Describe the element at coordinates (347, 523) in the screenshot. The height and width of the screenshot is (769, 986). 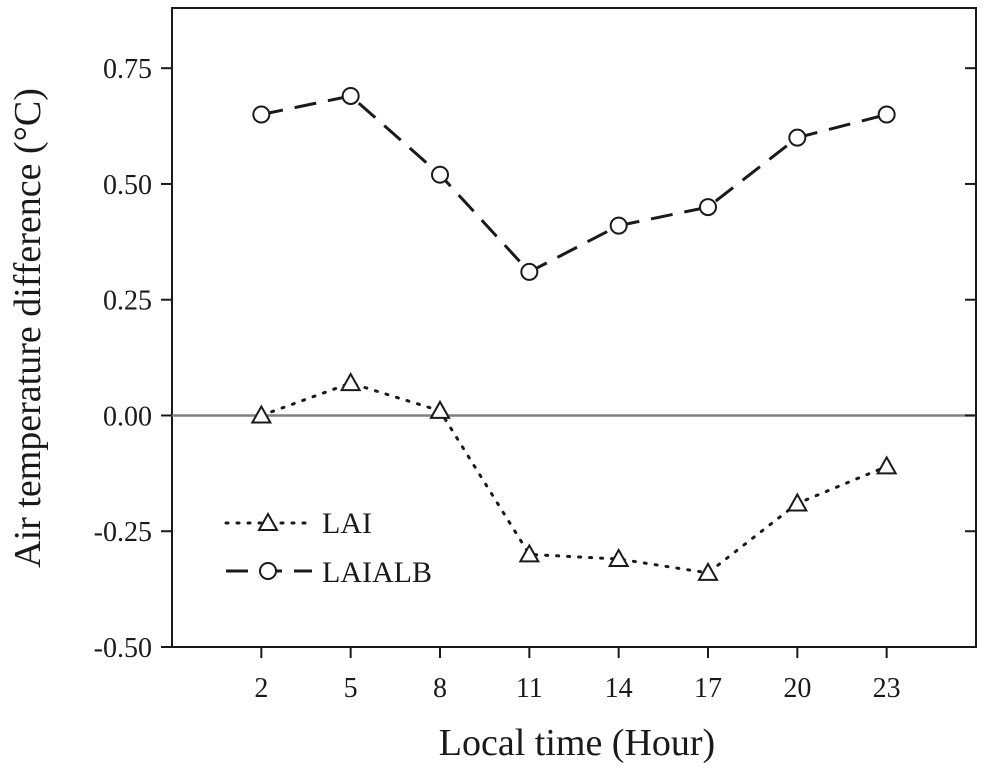
I see `legend-lai-label: LAI` at that location.